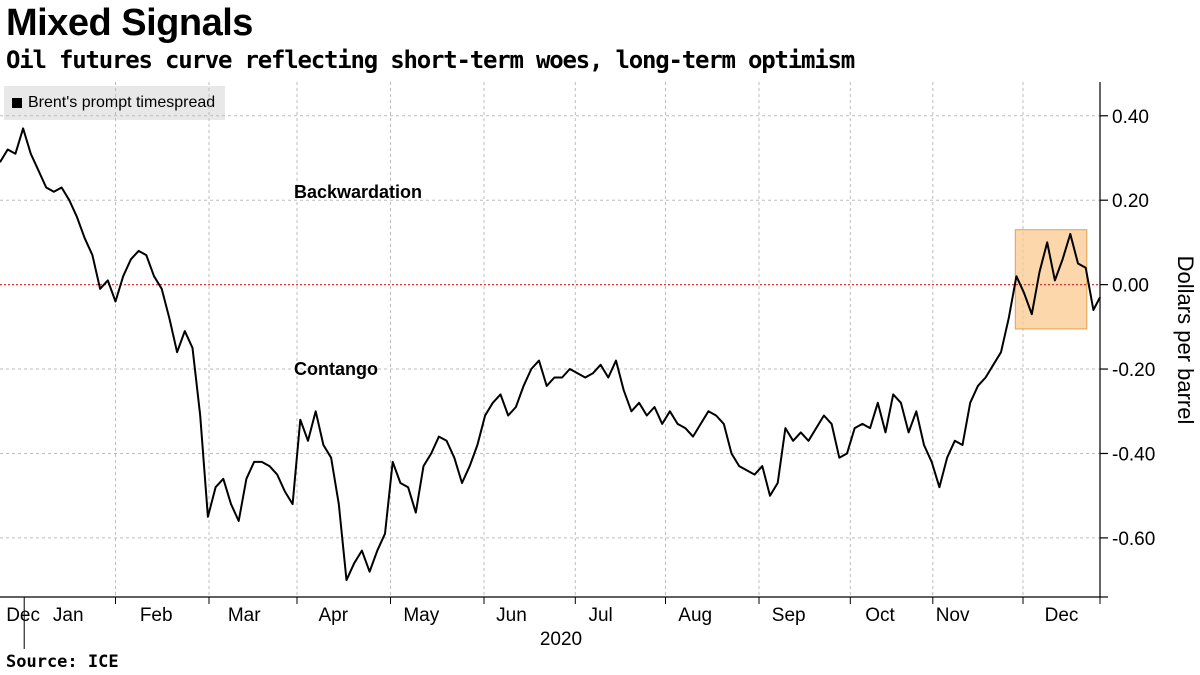  Describe the element at coordinates (789, 615) in the screenshot. I see `x-tick-label: Sep` at that location.